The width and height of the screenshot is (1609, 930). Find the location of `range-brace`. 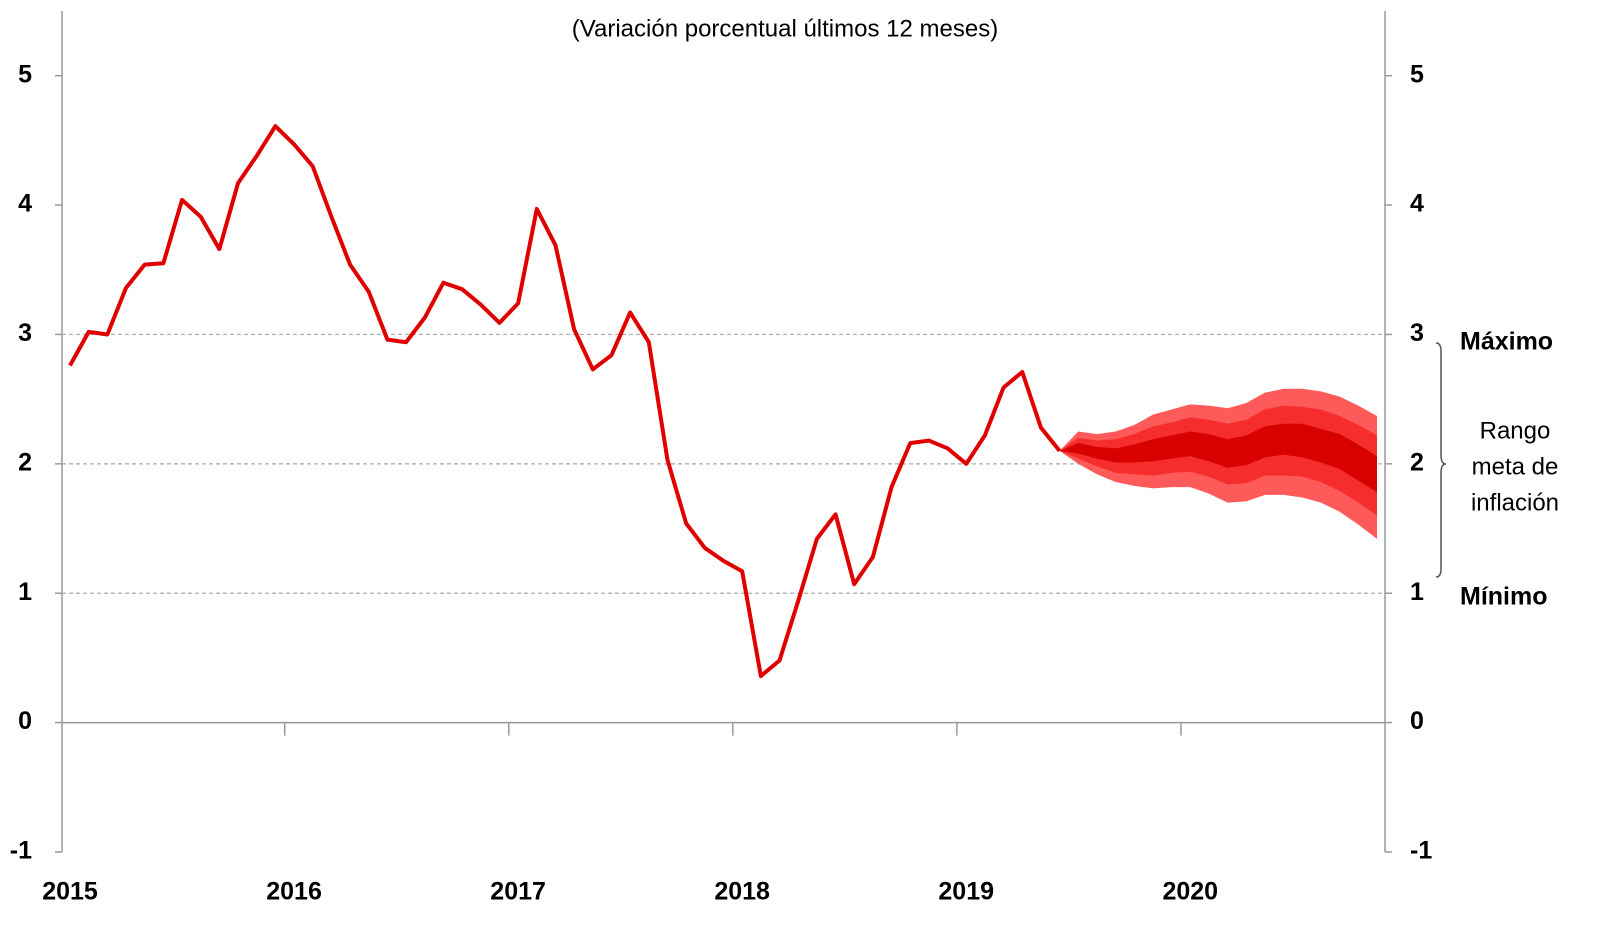

range-brace is located at coordinates (1441, 460).